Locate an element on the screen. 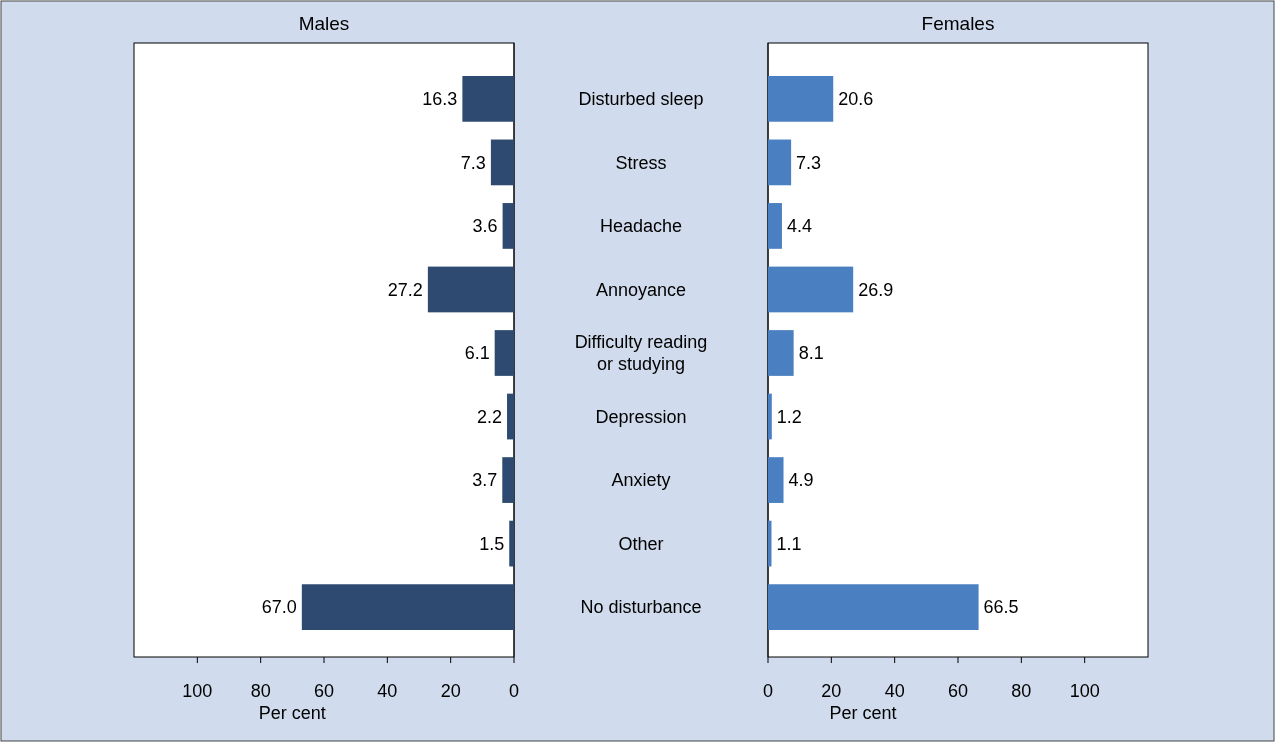 The width and height of the screenshot is (1275, 742). y-tick-label: Depression is located at coordinates (641, 416).